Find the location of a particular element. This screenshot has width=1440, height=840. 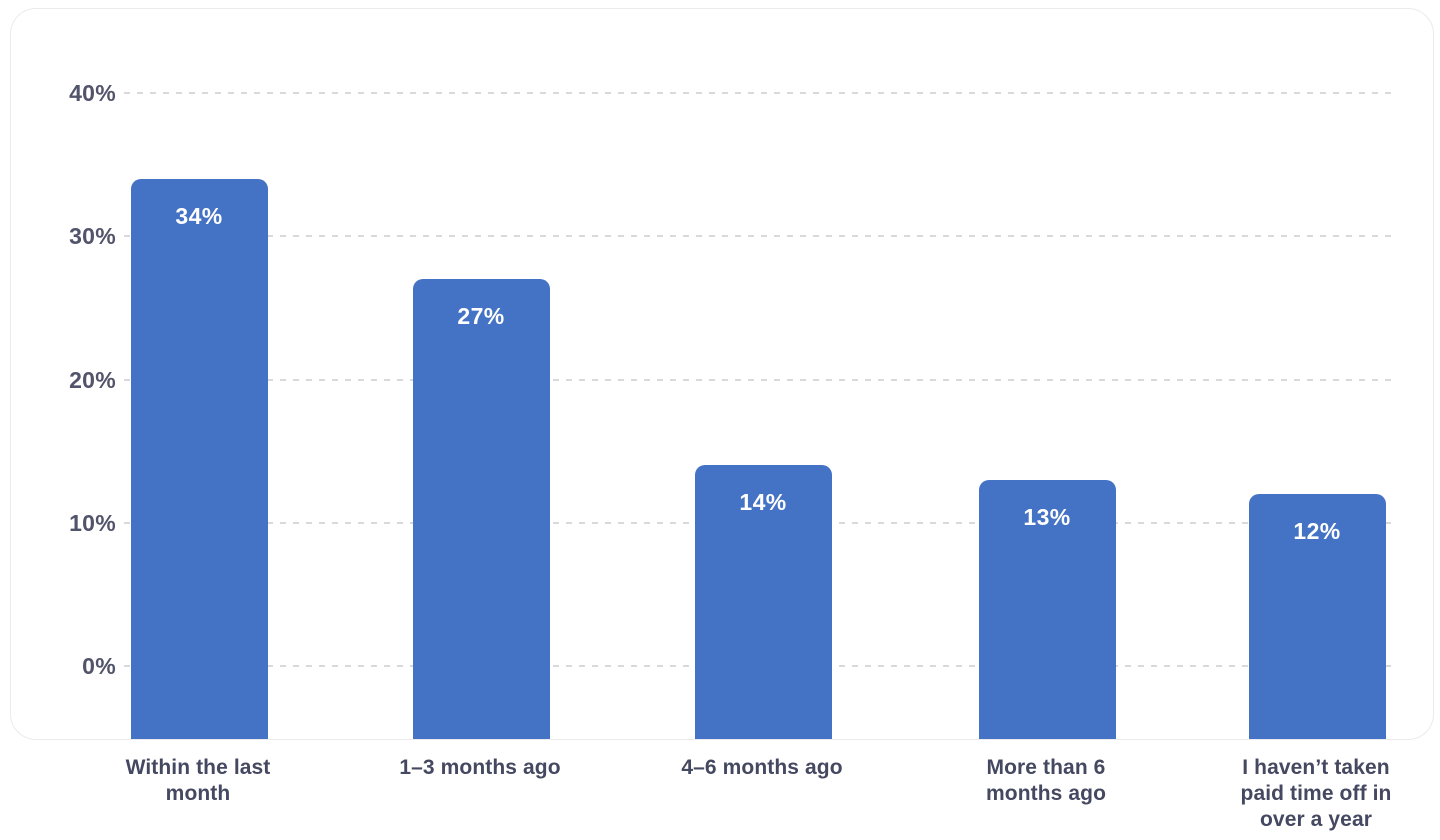

x-axis-category-label: Within the last month is located at coordinates (198, 780).